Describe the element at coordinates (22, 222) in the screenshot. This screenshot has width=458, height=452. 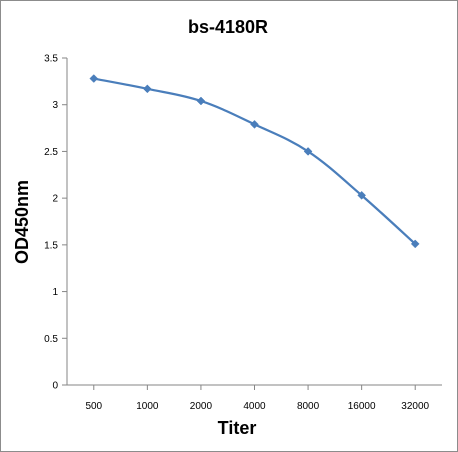
I see `y-axis-label: OD450nm` at that location.